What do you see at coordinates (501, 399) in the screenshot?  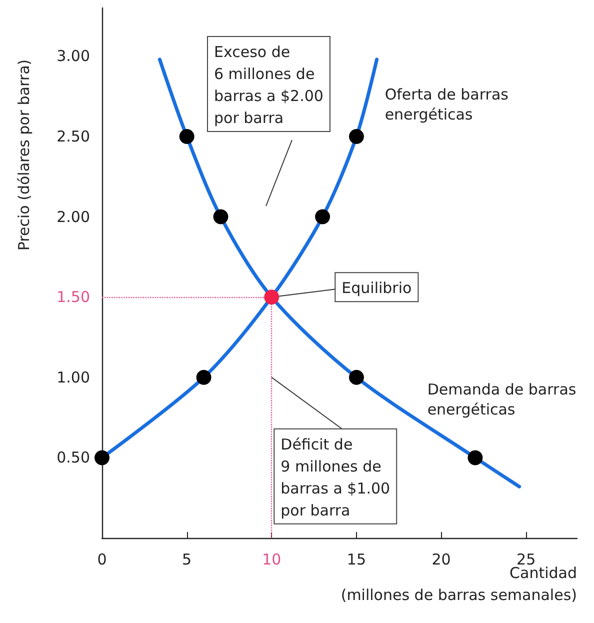 I see `series-label: Demanda de barras energéticas` at bounding box center [501, 399].